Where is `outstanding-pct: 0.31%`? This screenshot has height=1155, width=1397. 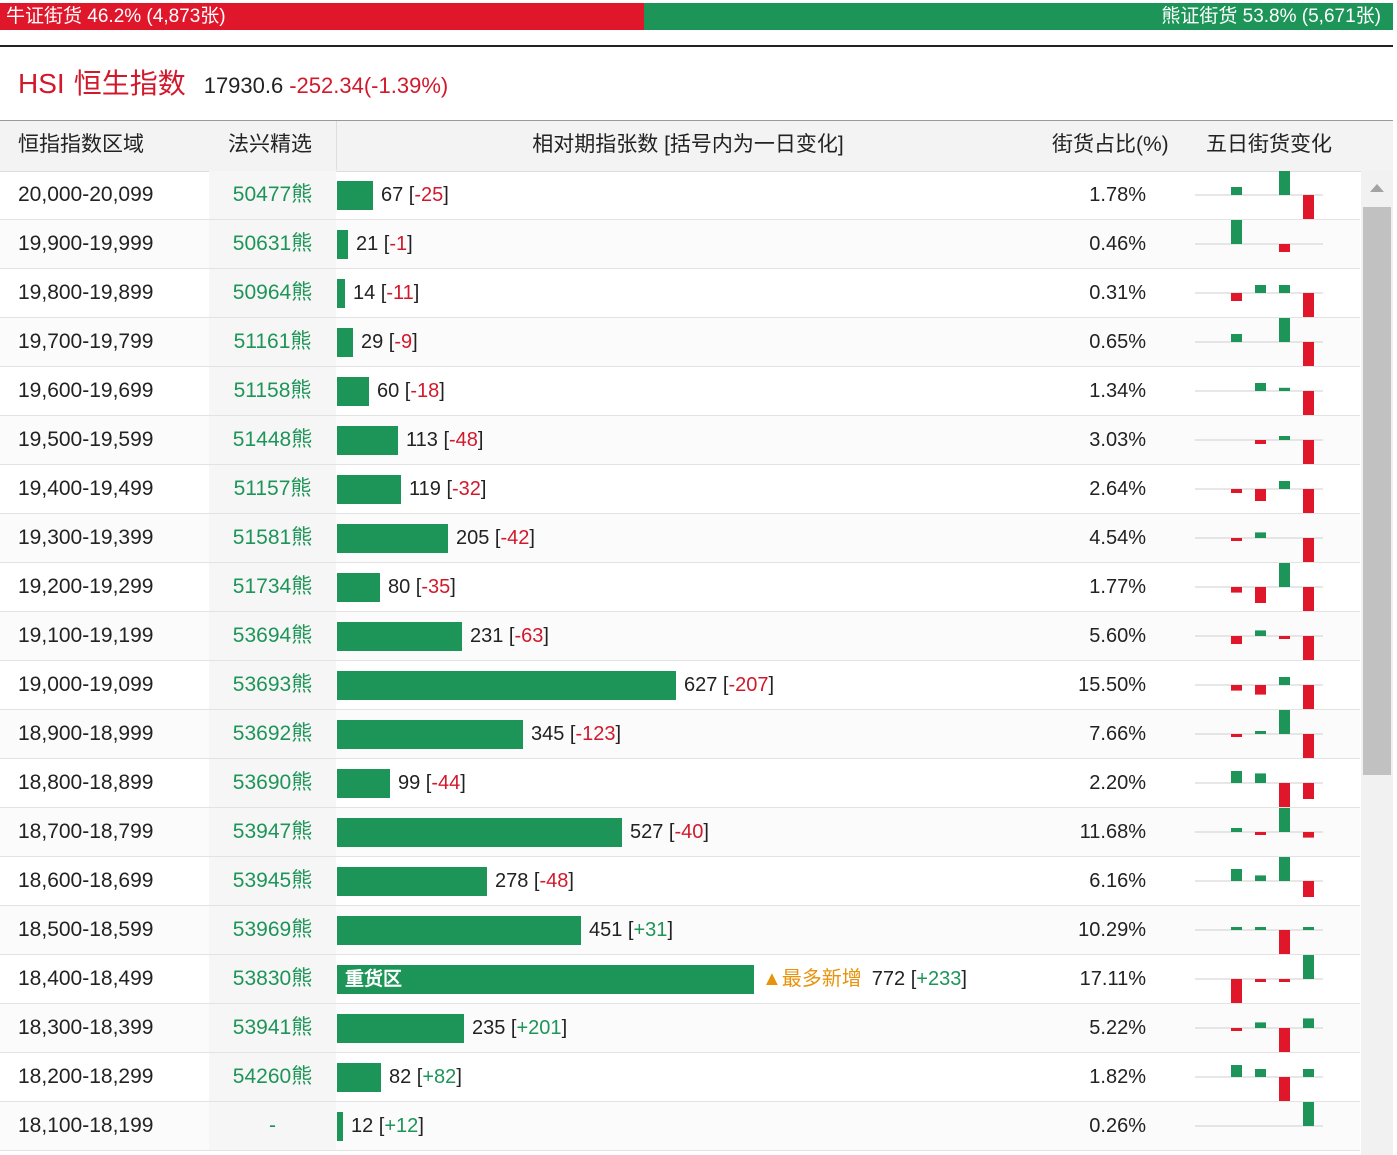 outstanding-pct: 0.31% is located at coordinates (1117, 293).